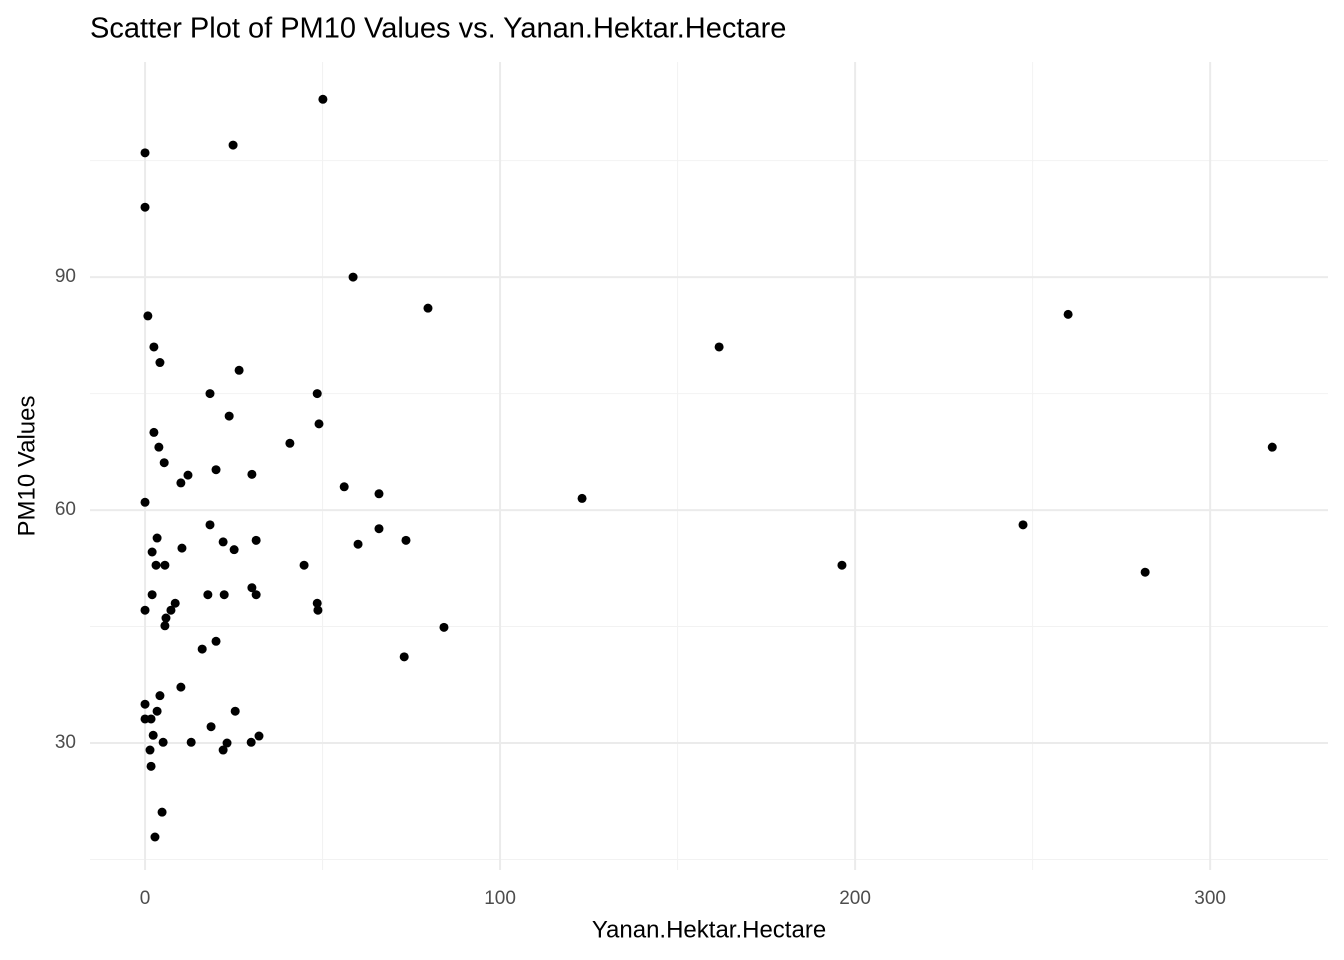  I want to click on x-tick-label: 300, so click(1210, 898).